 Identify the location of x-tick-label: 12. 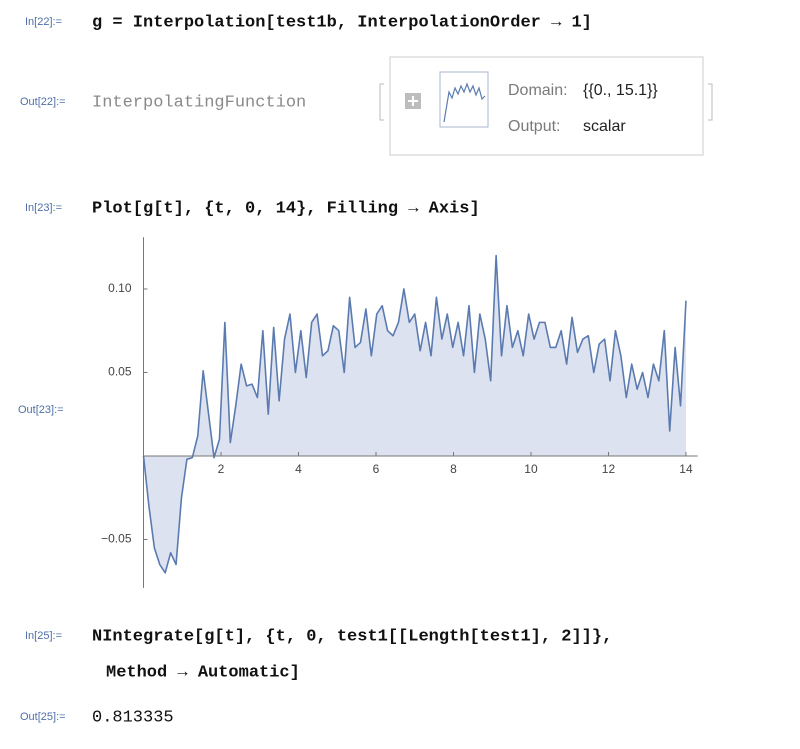
(609, 469).